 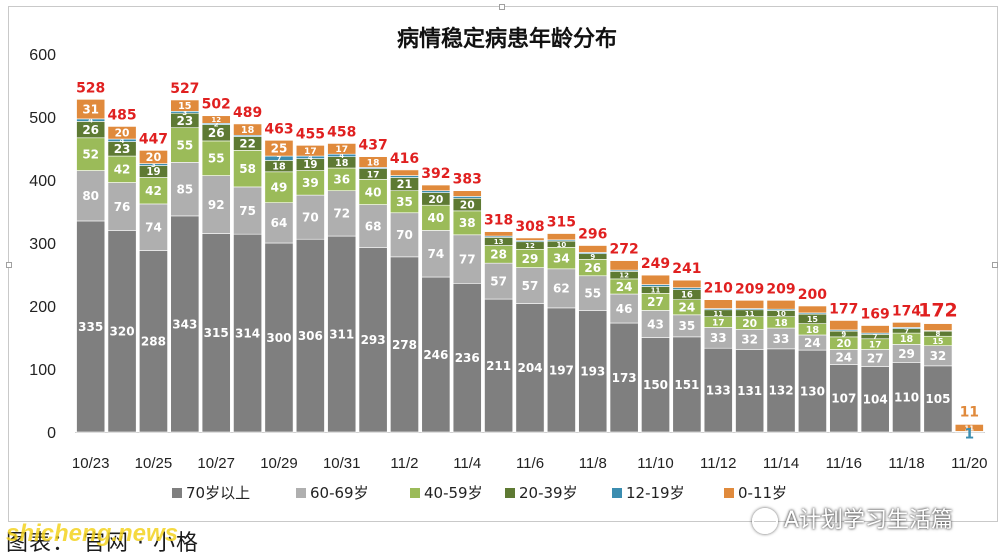 I want to click on bar-segment-label: 27, so click(x=655, y=302).